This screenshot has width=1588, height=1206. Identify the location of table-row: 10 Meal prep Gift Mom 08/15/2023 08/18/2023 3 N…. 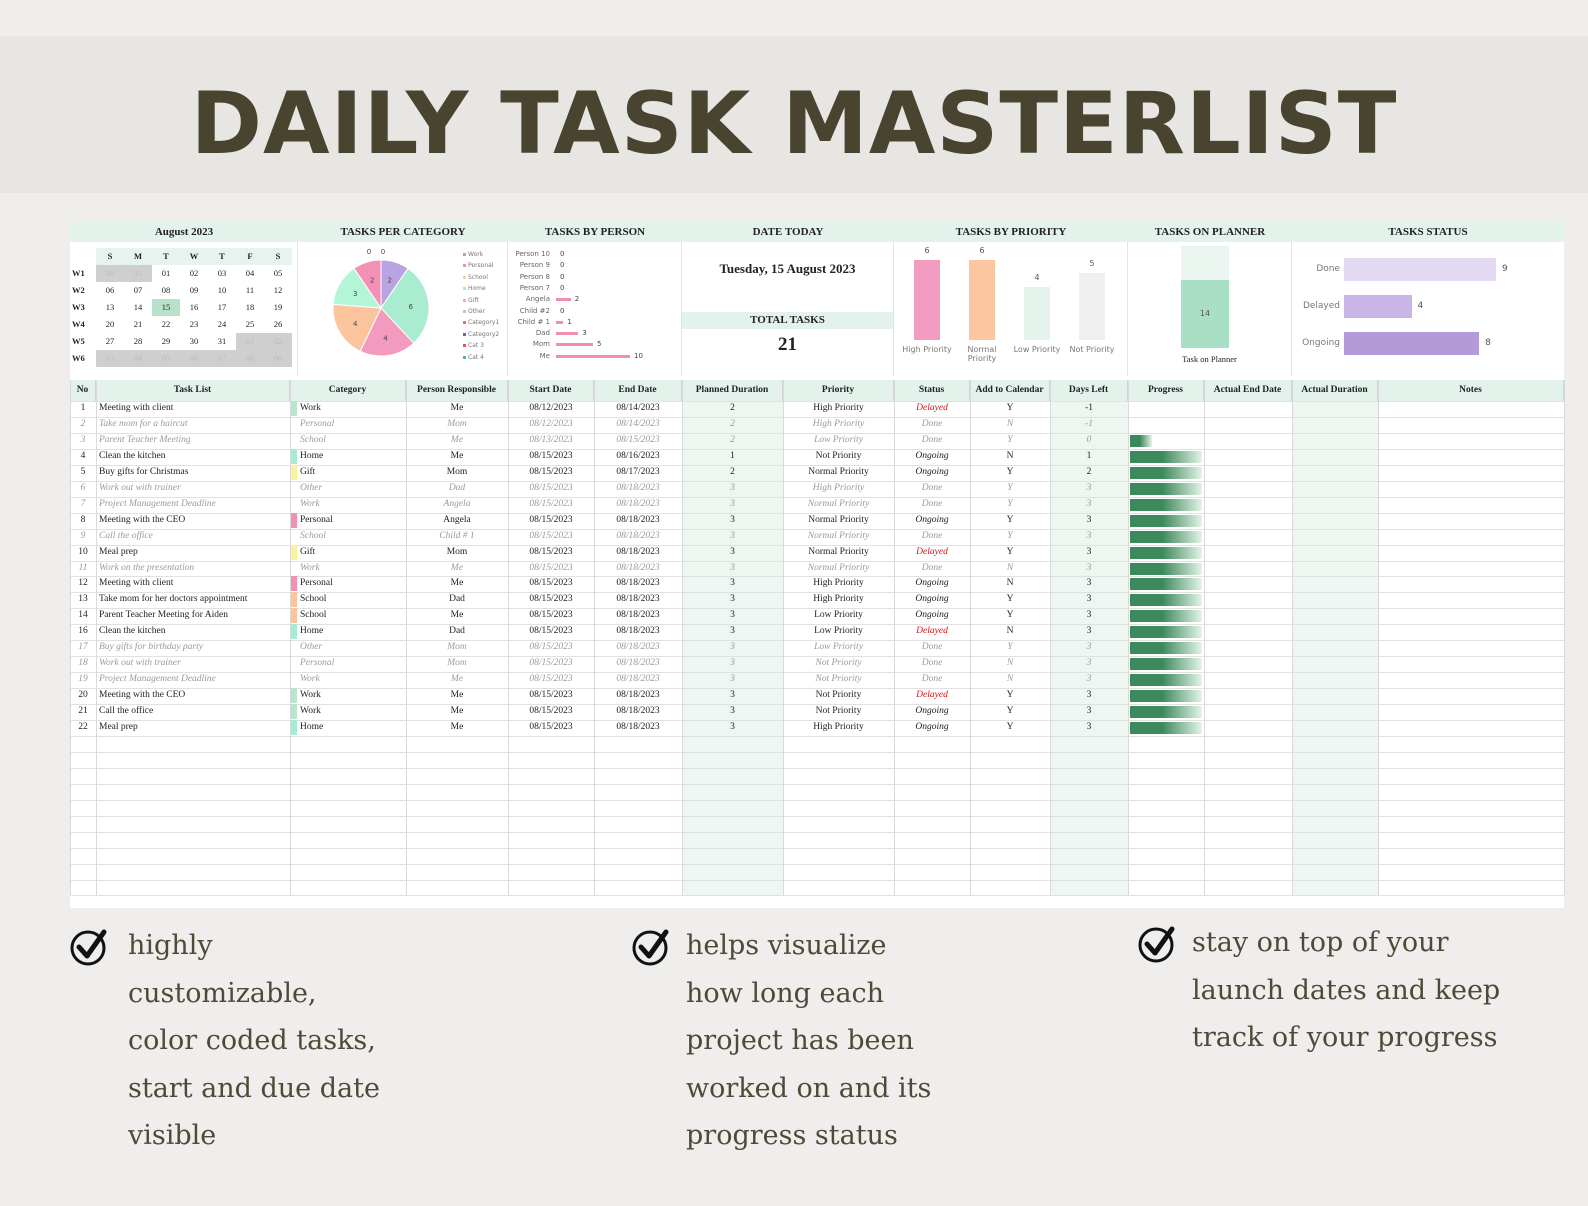
(817, 552).